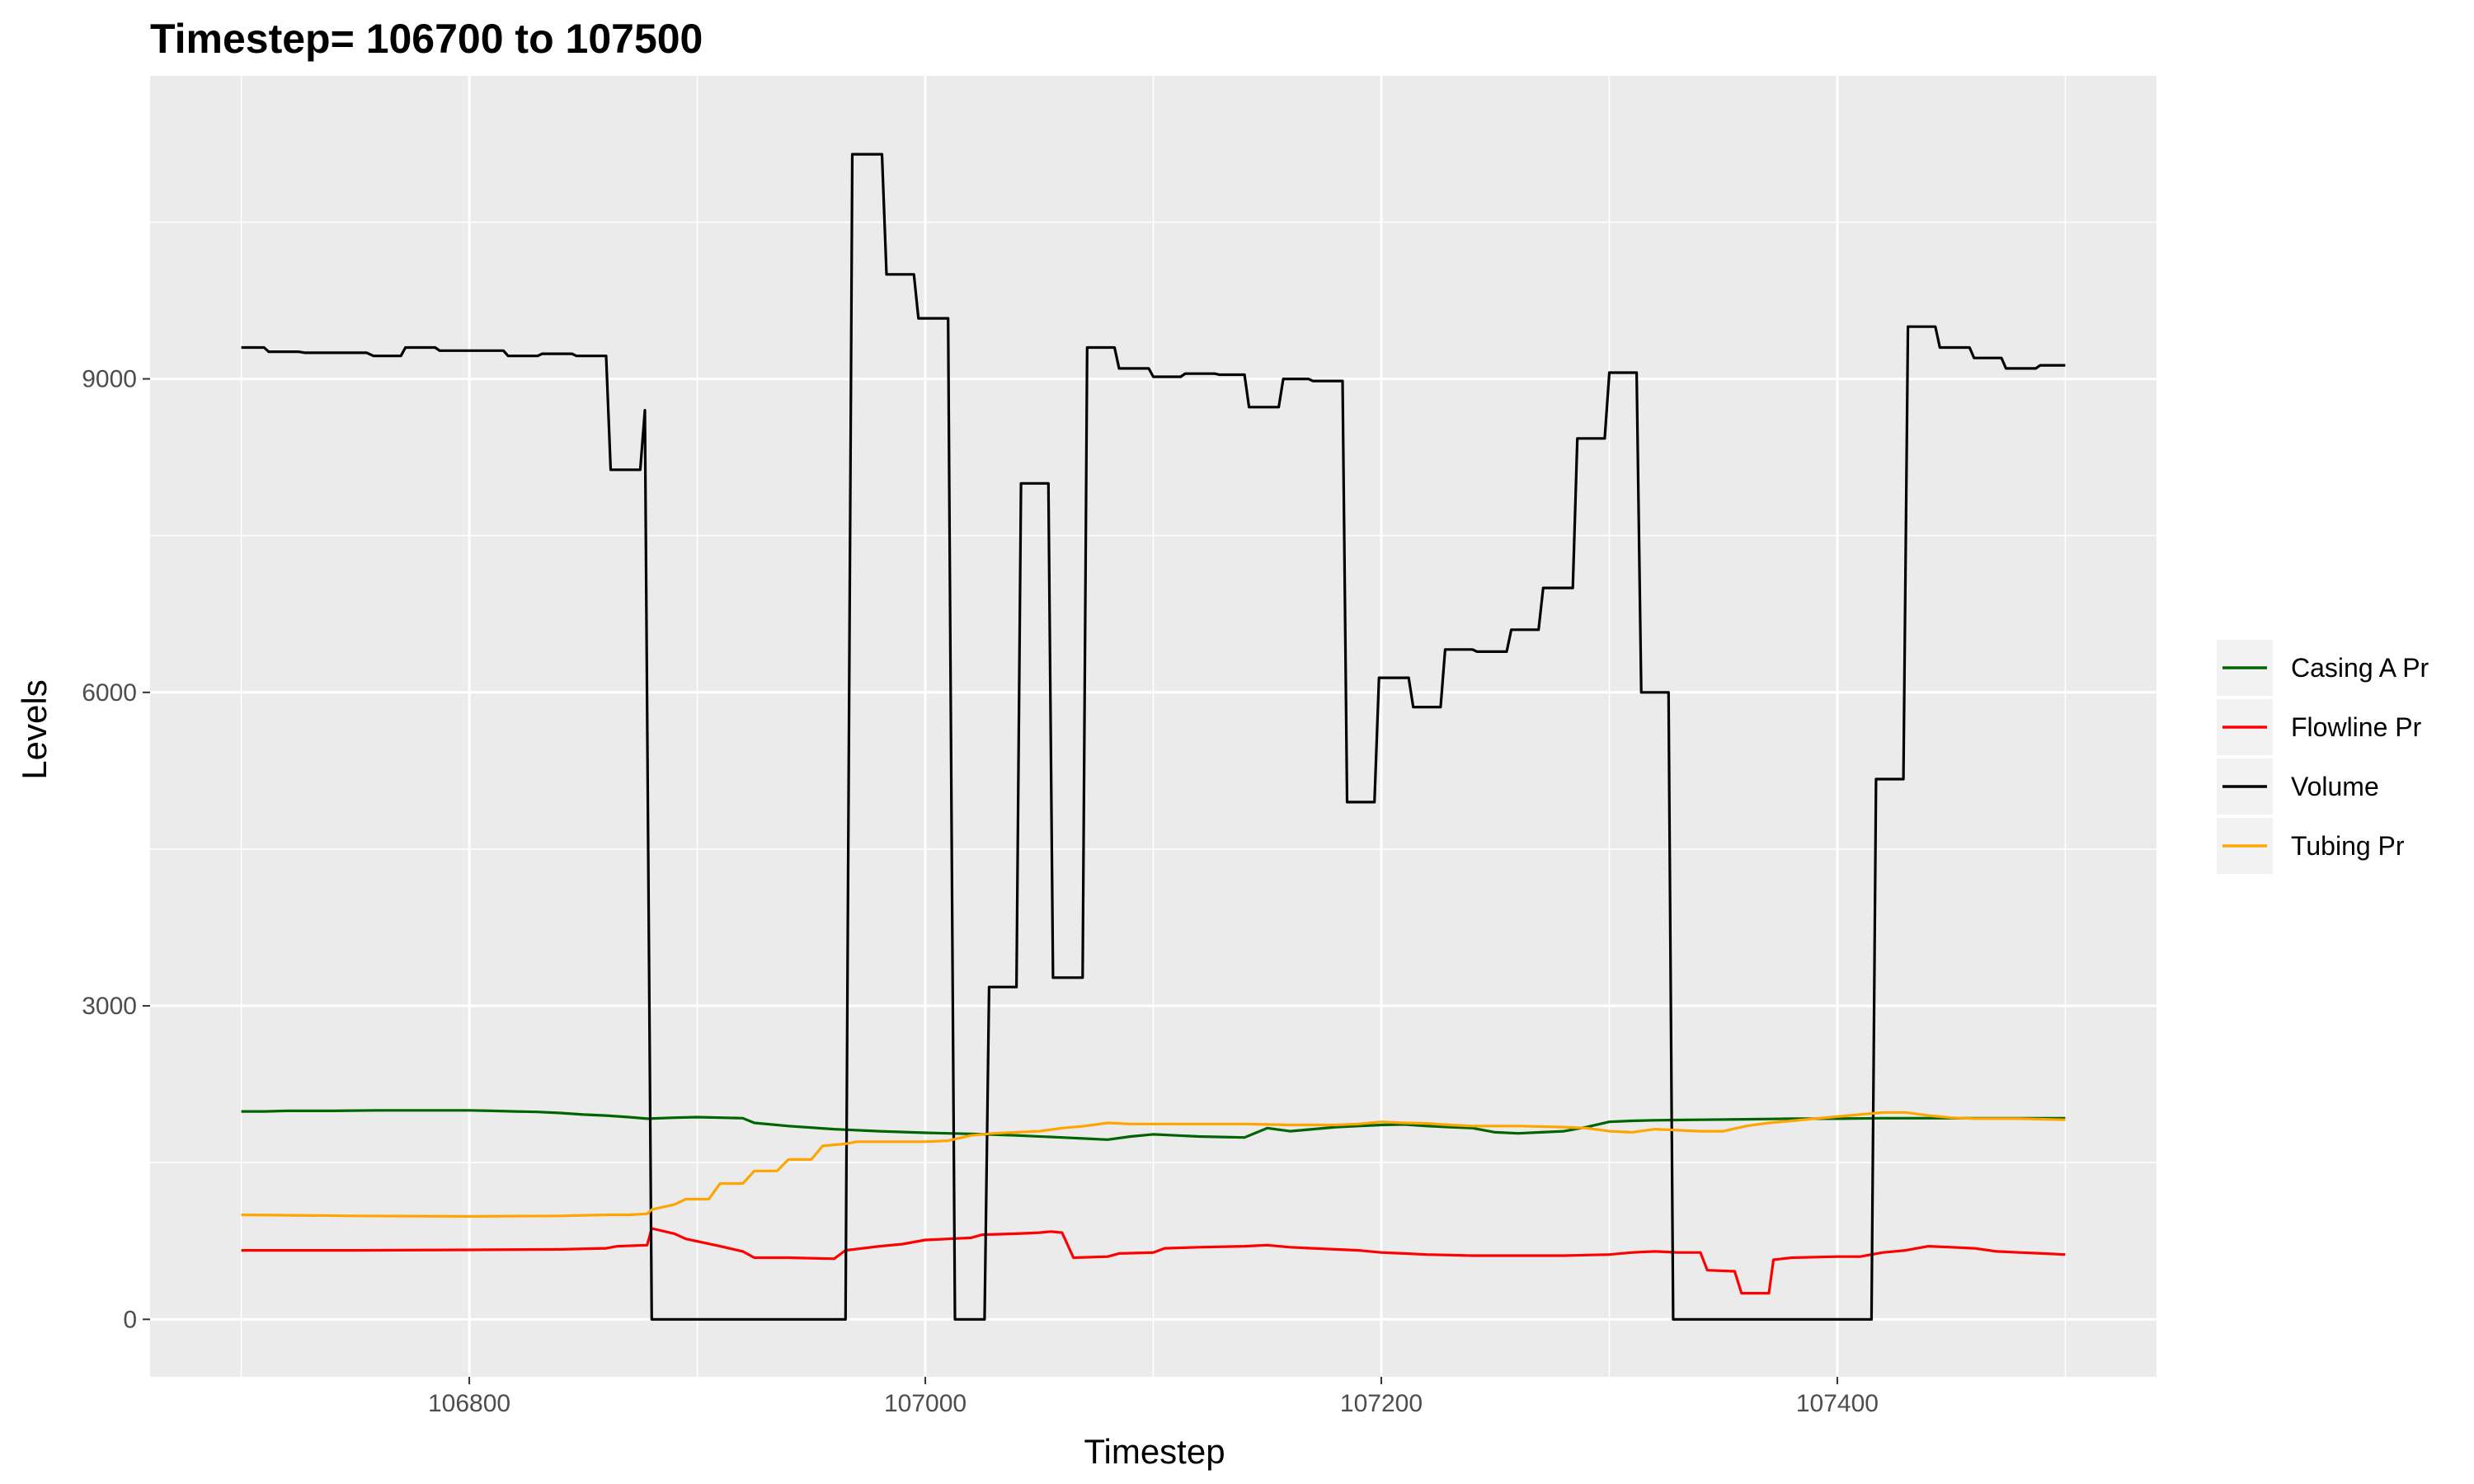 The width and height of the screenshot is (2474, 1484). I want to click on y-tick-label: 6000, so click(109, 693).